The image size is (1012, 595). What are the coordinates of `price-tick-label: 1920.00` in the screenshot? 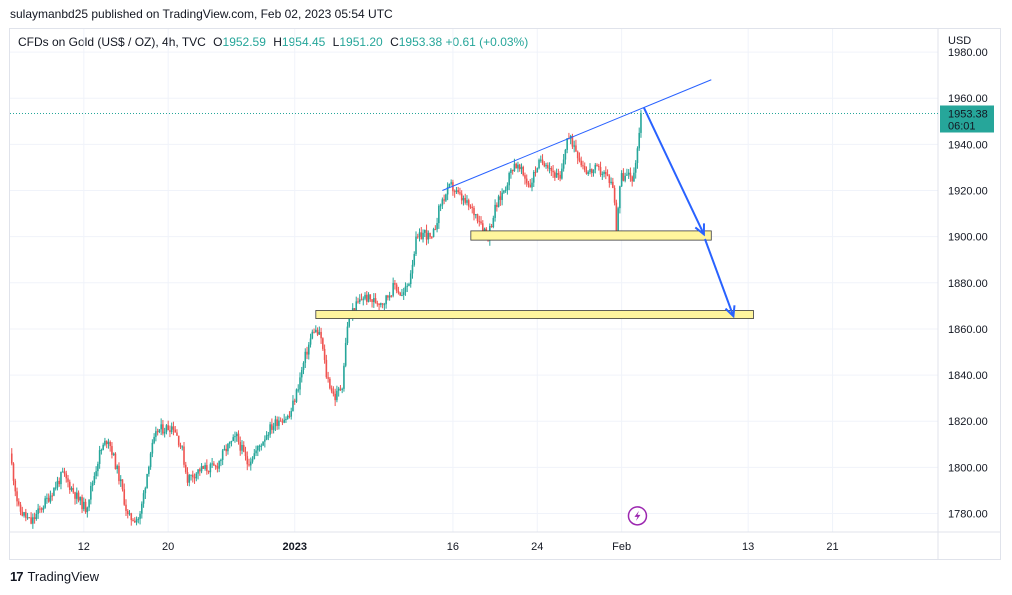 It's located at (968, 192).